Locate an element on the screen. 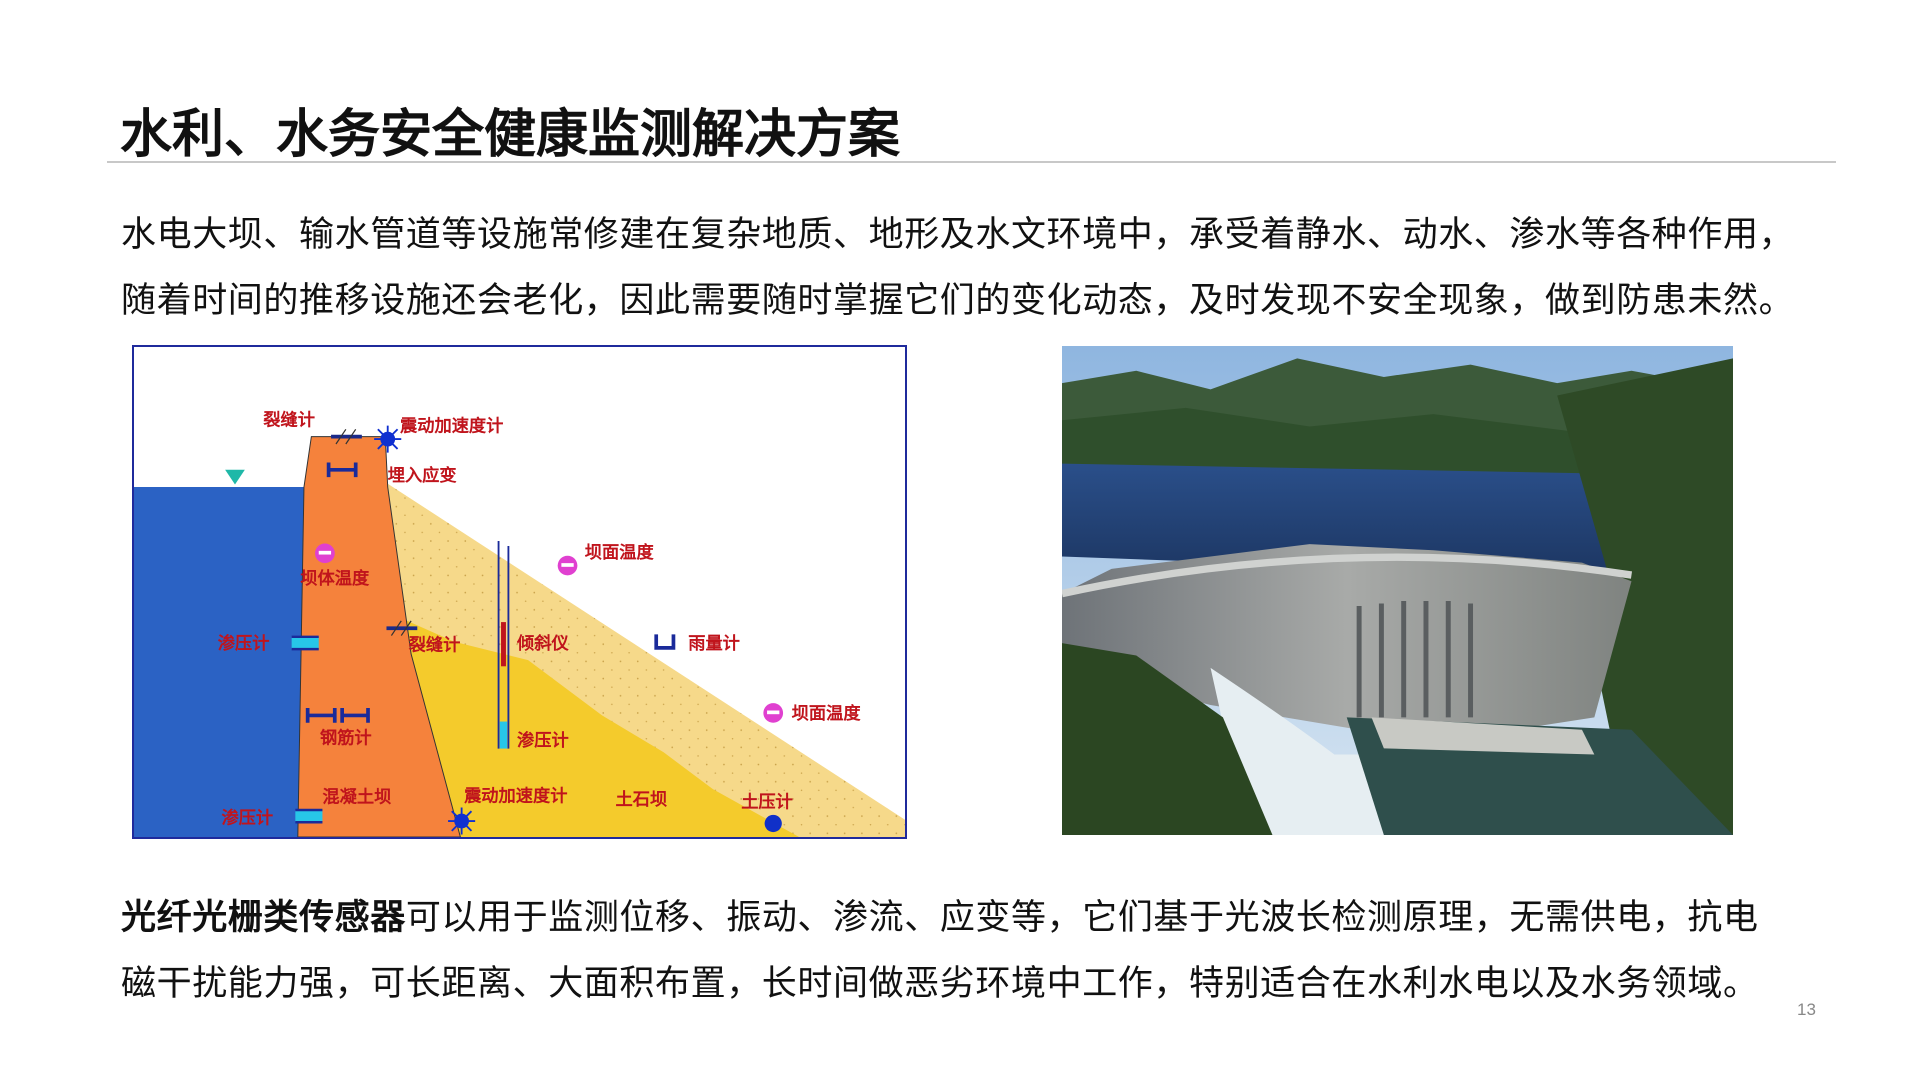  label-surface-temp-1: 坝面温度 is located at coordinates (620, 552).